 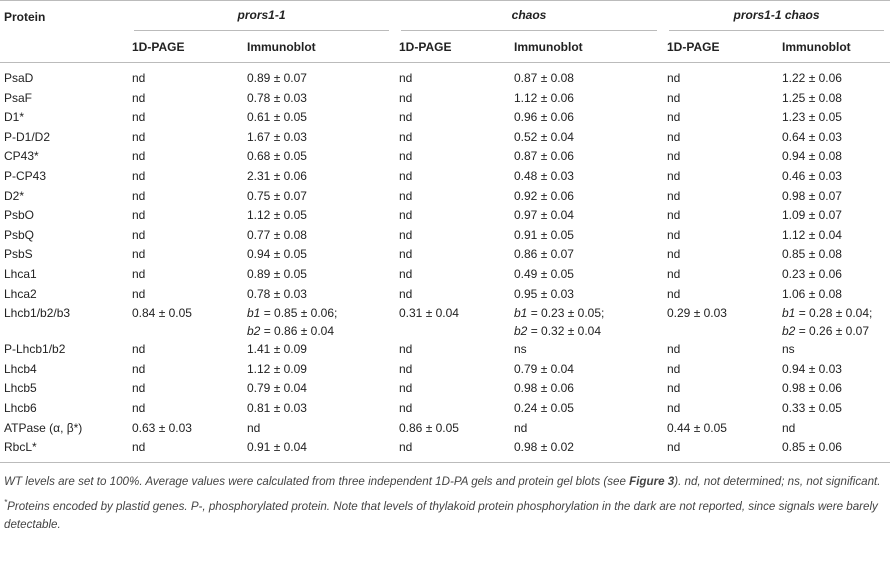 What do you see at coordinates (21, 156) in the screenshot?
I see `protein-name: CP43*` at bounding box center [21, 156].